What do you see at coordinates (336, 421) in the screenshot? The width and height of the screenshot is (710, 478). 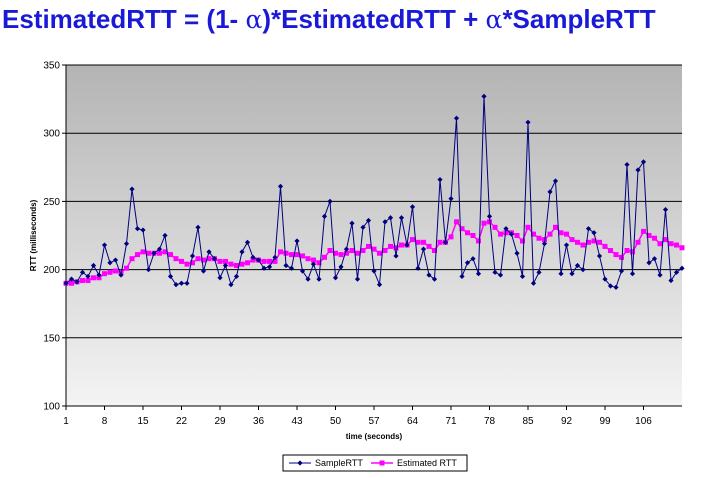 I see `x-tick-label: 50` at bounding box center [336, 421].